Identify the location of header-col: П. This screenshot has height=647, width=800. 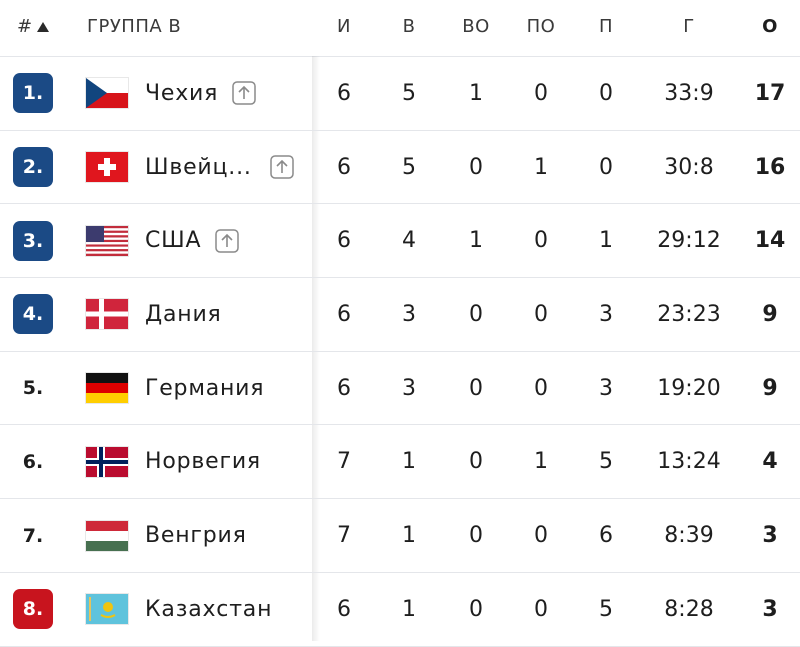
(606, 26).